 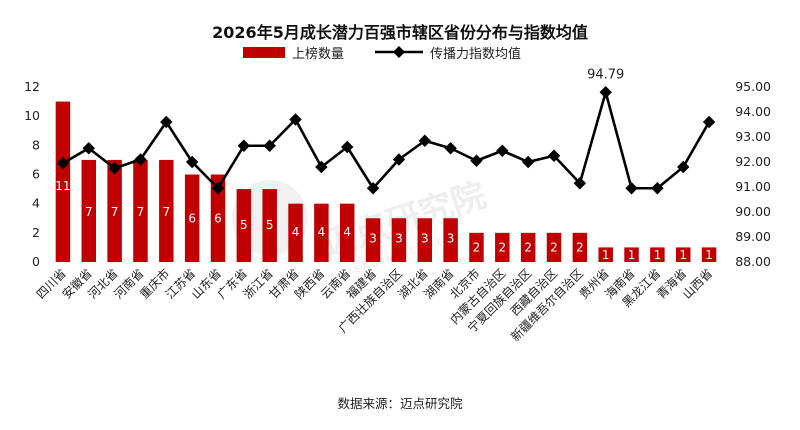 I want to click on left-tick-label: 4, so click(x=36, y=203).